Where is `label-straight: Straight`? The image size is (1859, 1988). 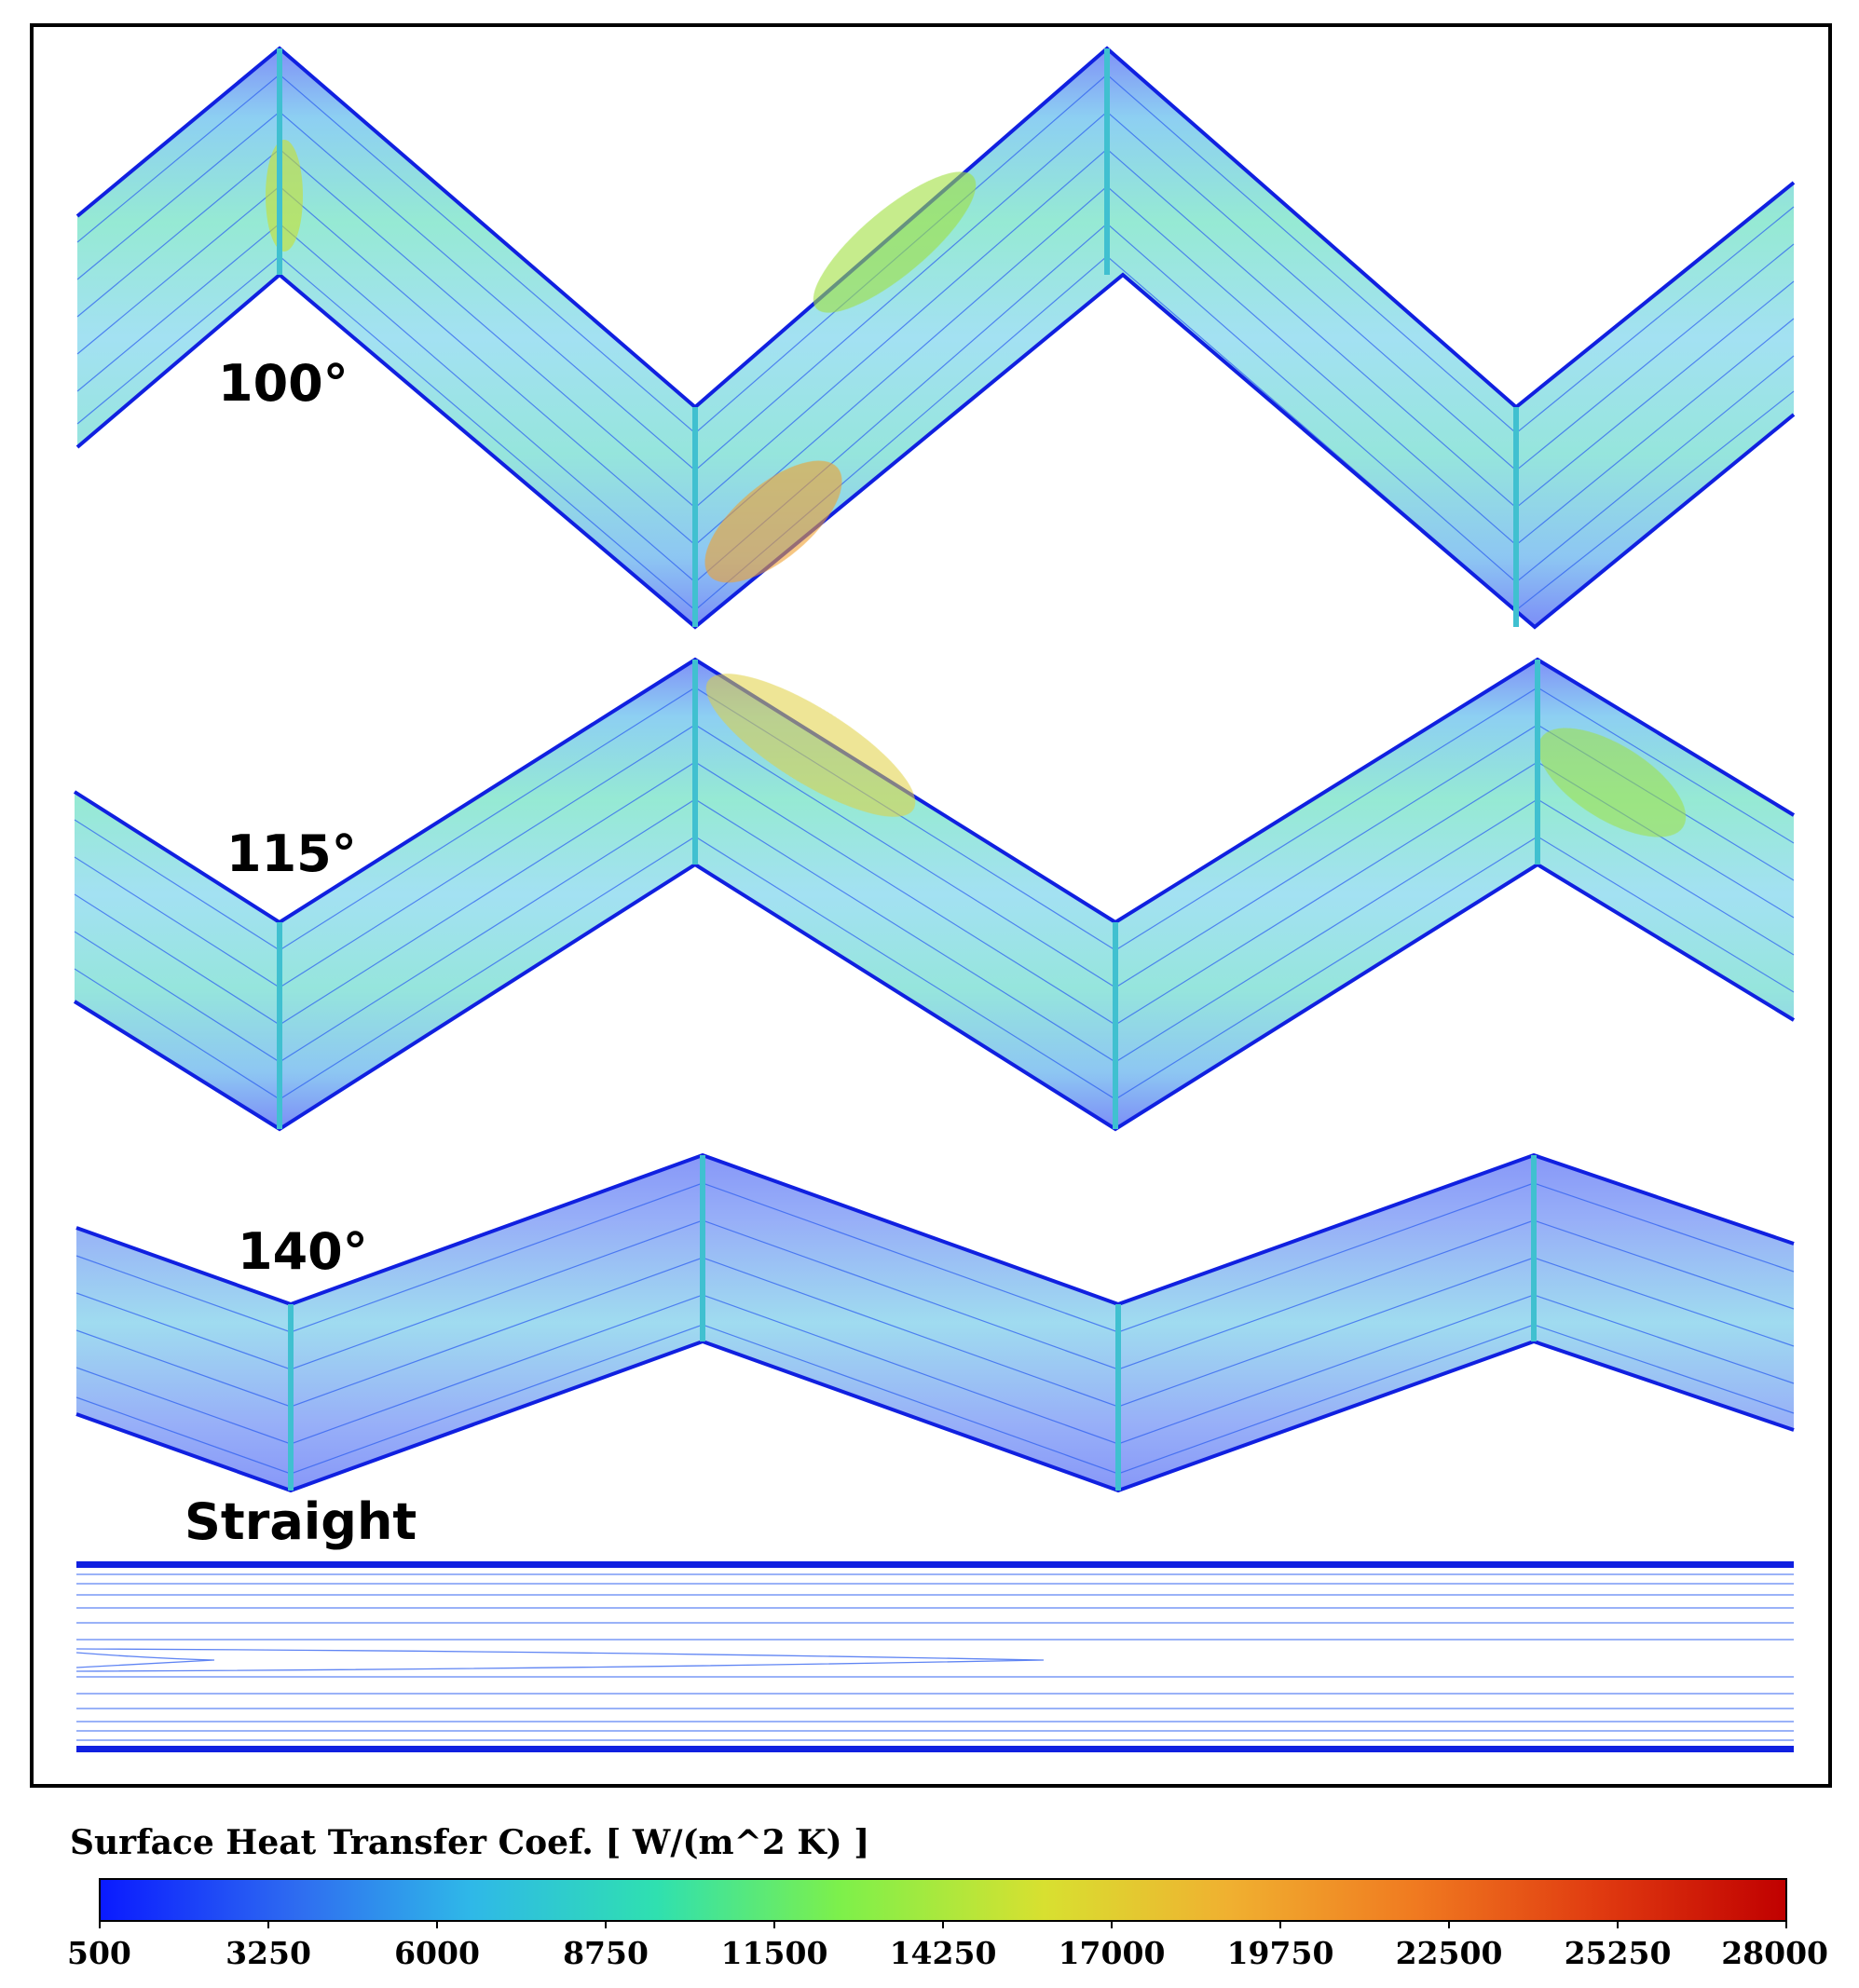 label-straight: Straight is located at coordinates (301, 1521).